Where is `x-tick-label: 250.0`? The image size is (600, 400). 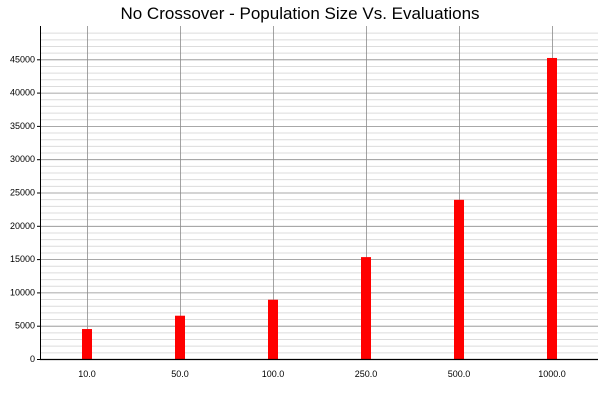
x-tick-label: 250.0 is located at coordinates (366, 374).